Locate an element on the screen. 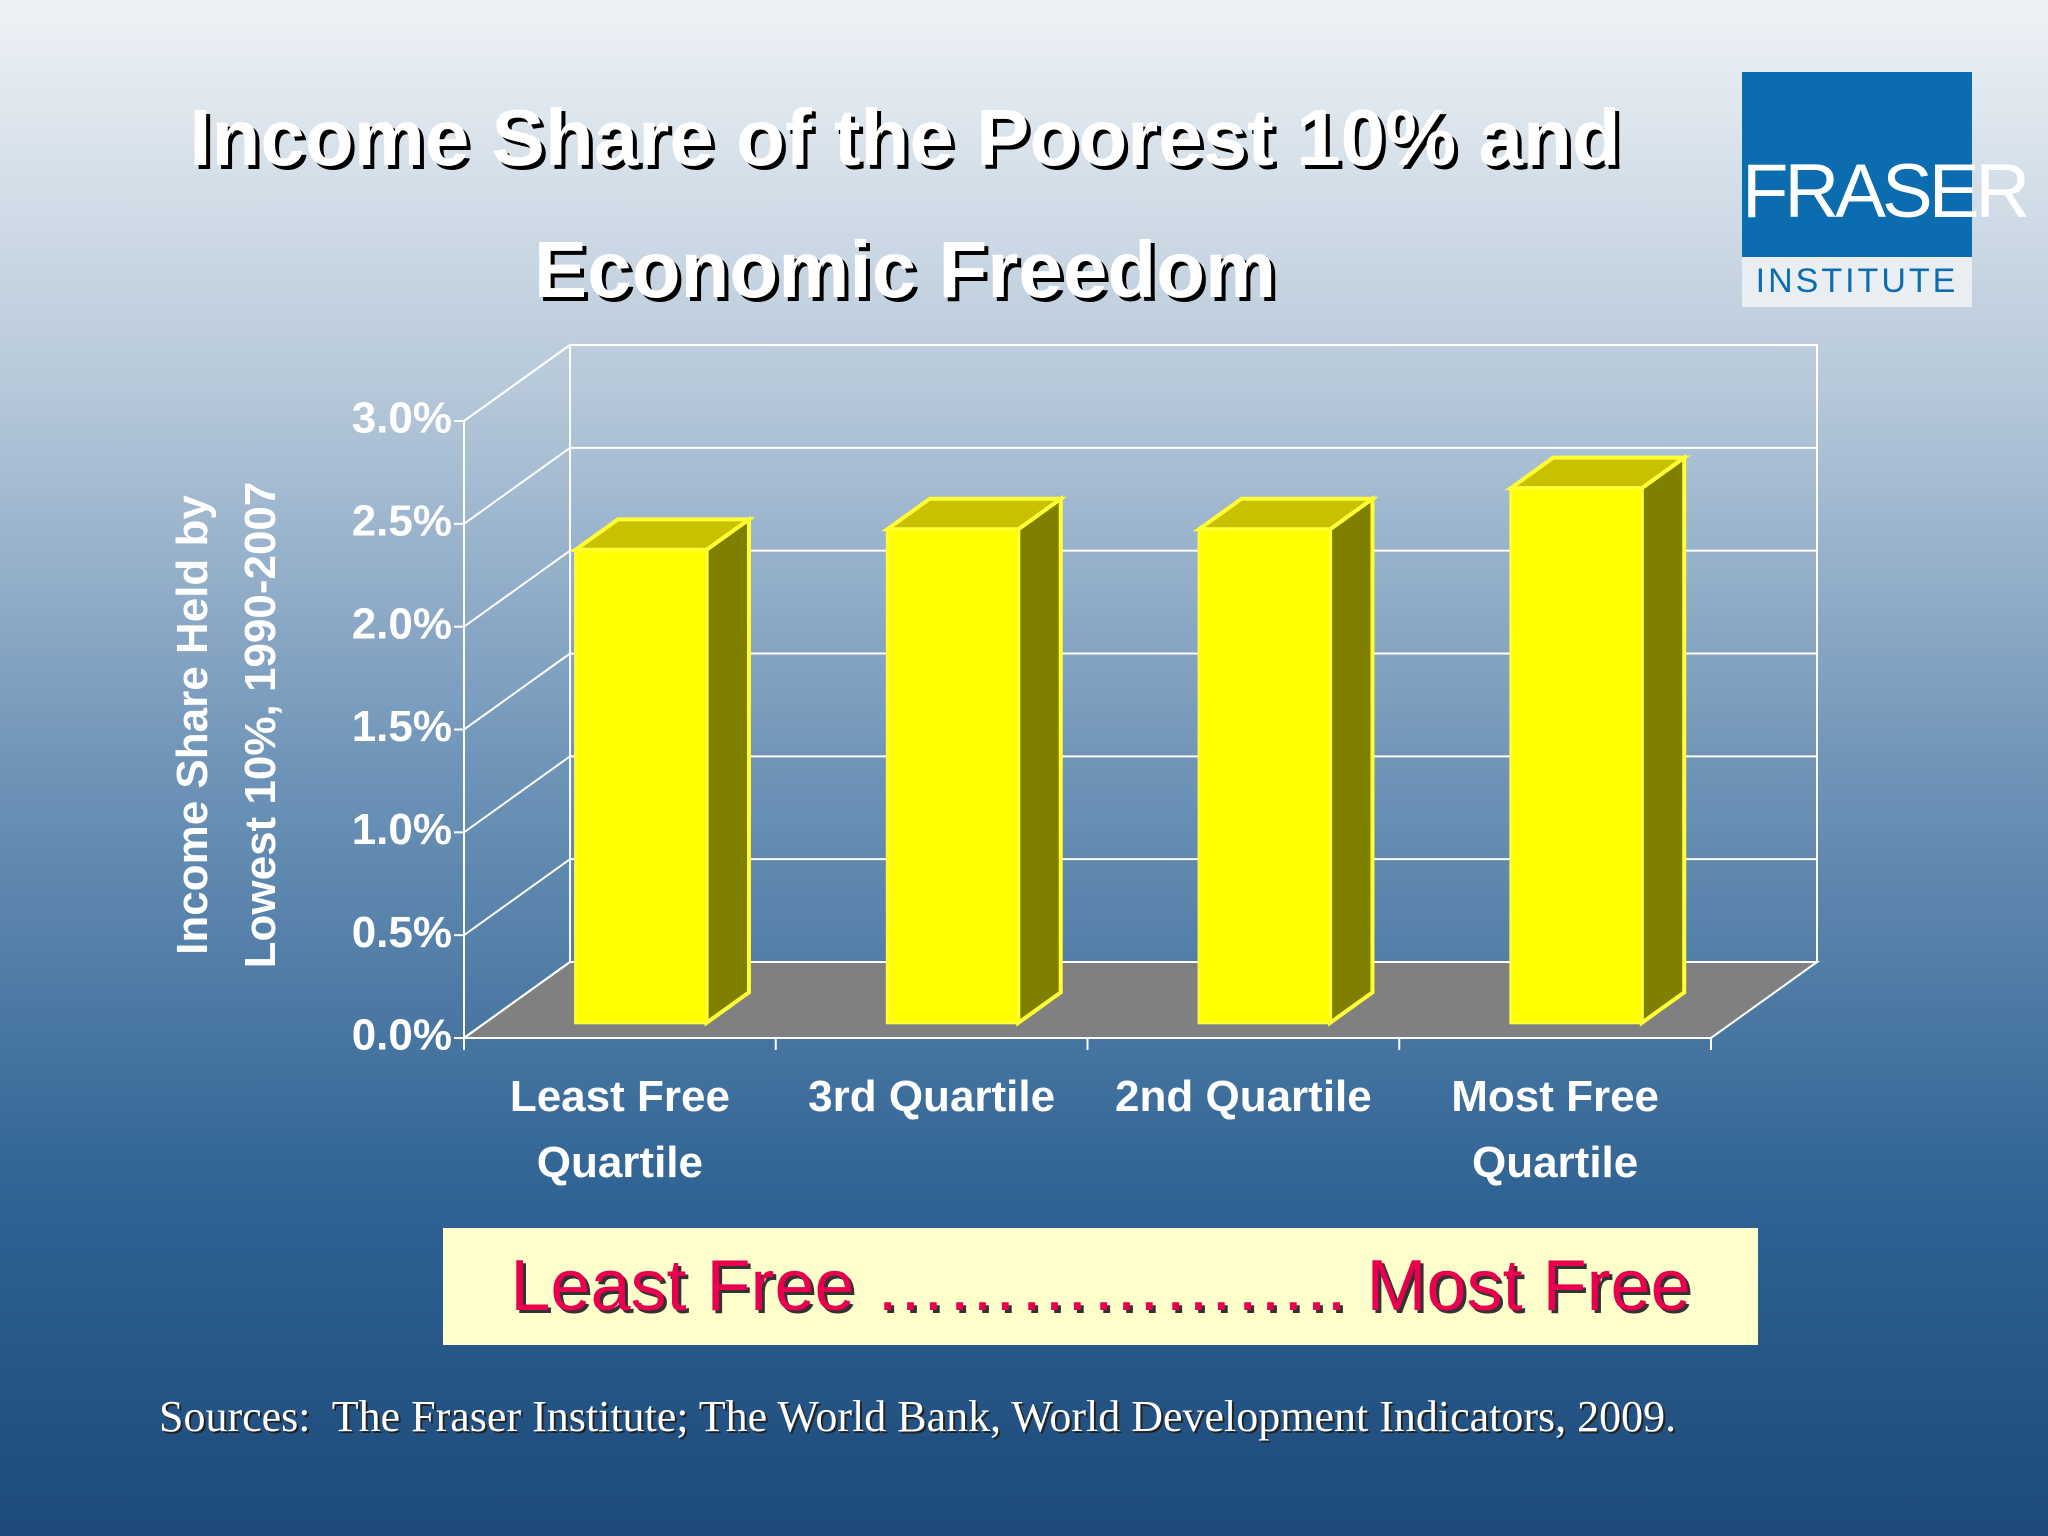  x-tick-label: 3rd Quartile is located at coordinates (932, 1096).